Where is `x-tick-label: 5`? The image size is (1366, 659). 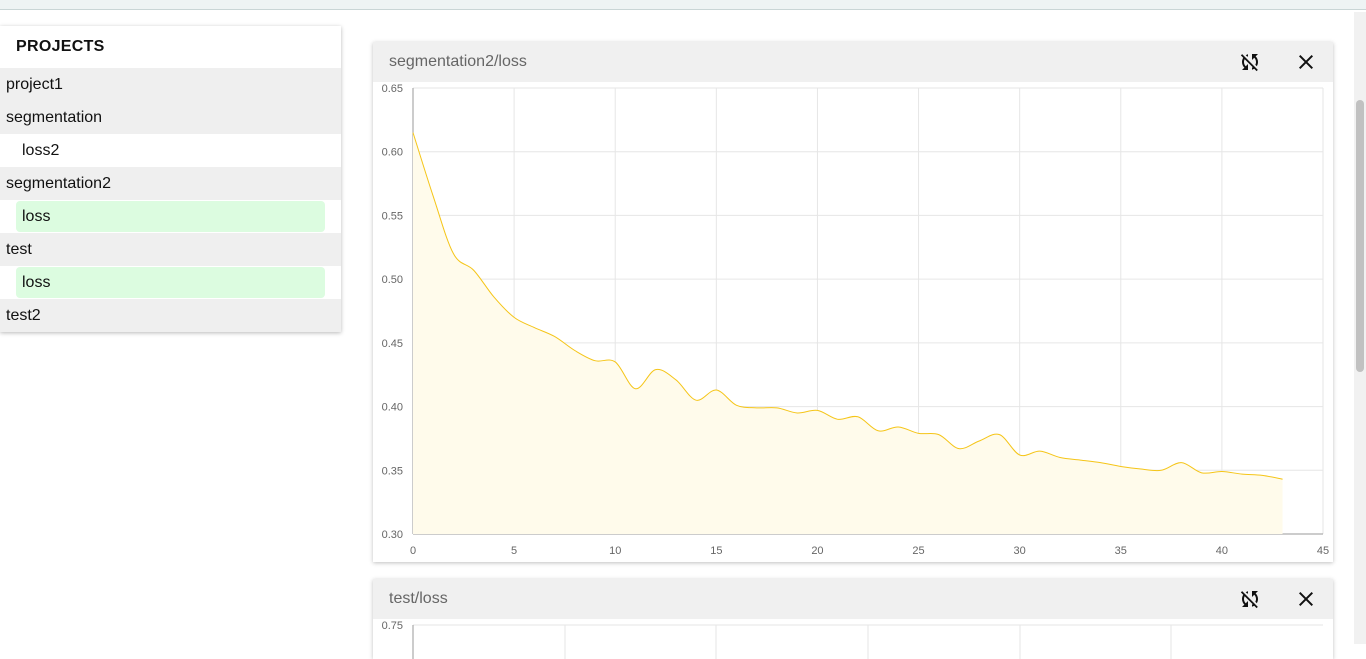 x-tick-label: 5 is located at coordinates (514, 551).